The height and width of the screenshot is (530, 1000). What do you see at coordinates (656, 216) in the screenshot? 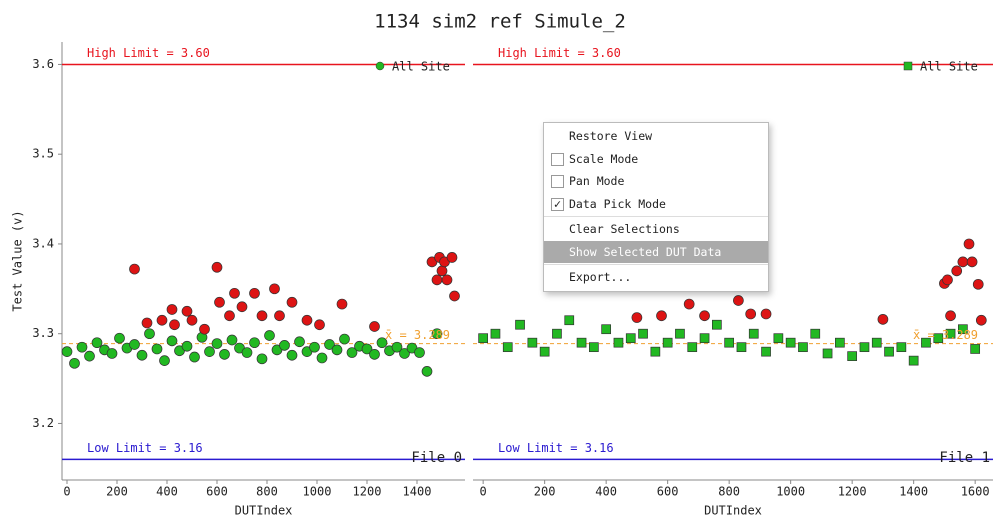
I see `menu-separator` at bounding box center [656, 216].